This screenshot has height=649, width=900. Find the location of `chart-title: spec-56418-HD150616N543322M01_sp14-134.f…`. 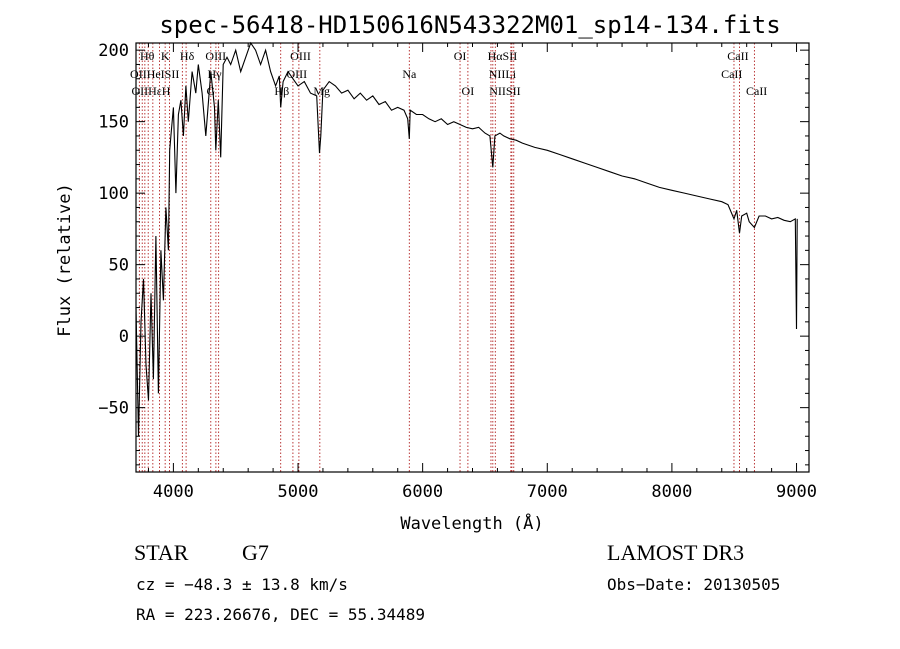

chart-title: spec-56418-HD150616N543322M01_sp14-134.f… is located at coordinates (469, 25).